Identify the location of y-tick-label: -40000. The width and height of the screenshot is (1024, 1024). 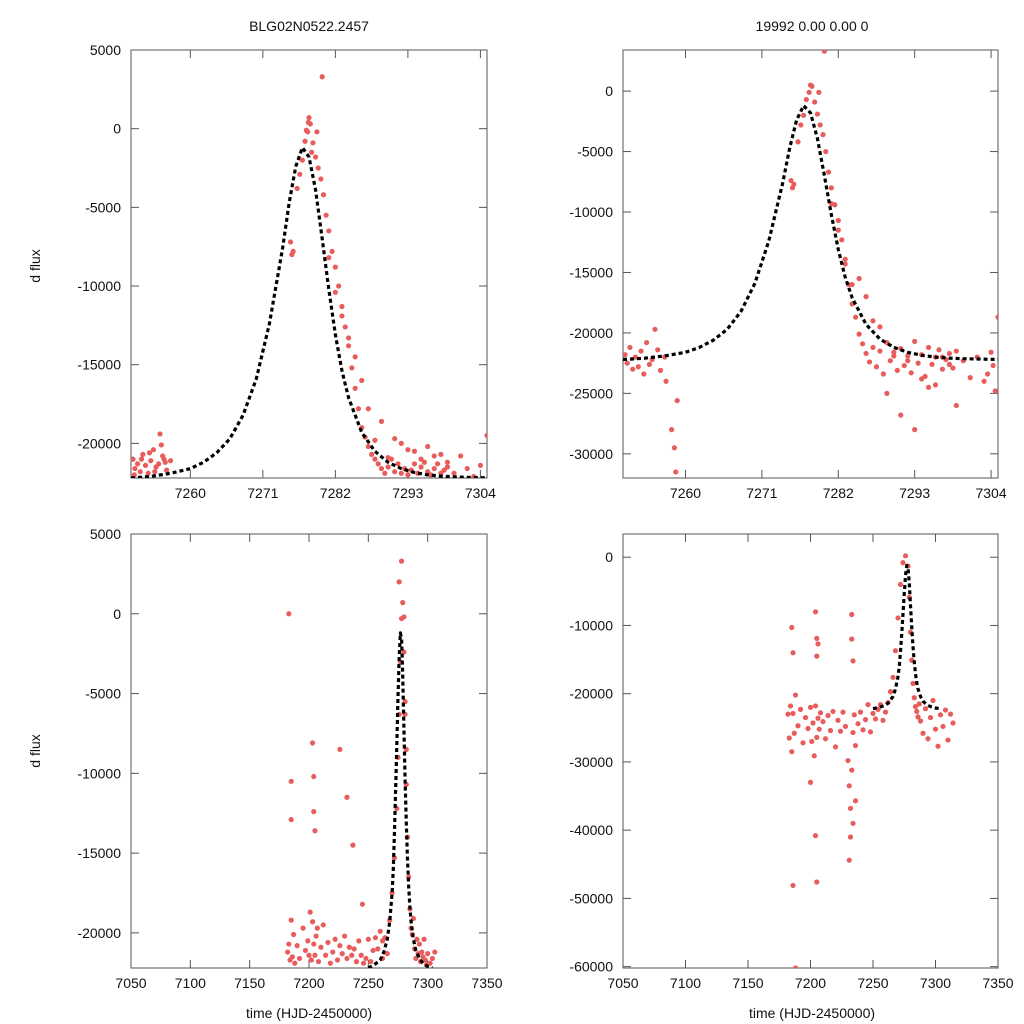
(591, 830).